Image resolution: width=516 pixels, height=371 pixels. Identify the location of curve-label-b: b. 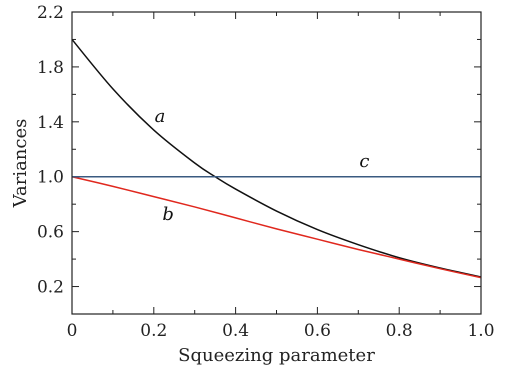
(168, 214).